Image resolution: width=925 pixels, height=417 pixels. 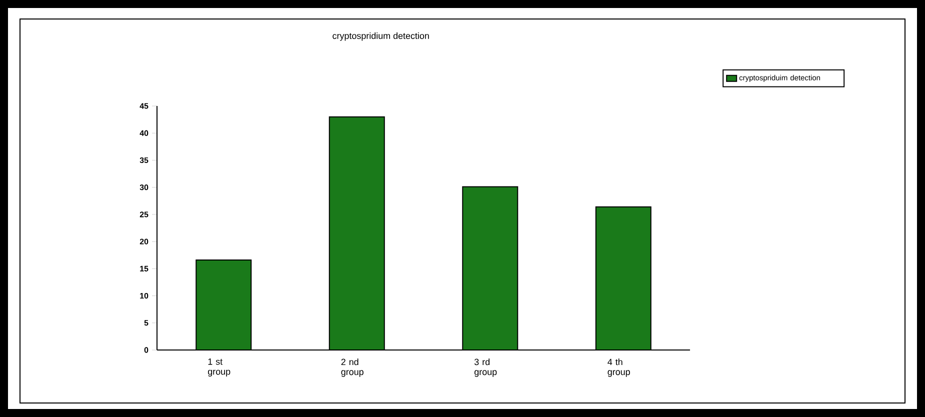 What do you see at coordinates (352, 367) in the screenshot?
I see `x-tick-label: 2 nd group` at bounding box center [352, 367].